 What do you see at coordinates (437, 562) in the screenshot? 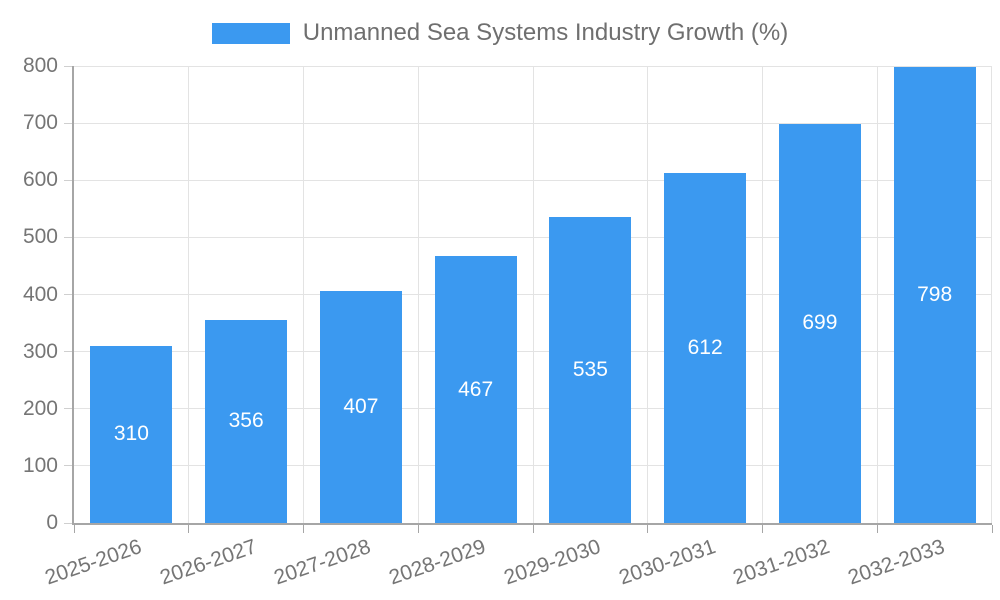
I see `x-axis-label: 2028-2029` at bounding box center [437, 562].